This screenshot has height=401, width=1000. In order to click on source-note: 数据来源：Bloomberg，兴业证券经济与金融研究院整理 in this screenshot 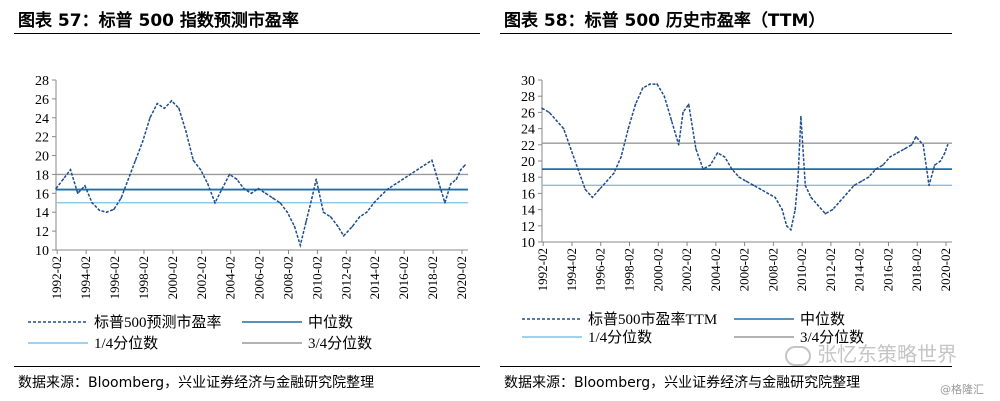, I will do `click(196, 383)`.